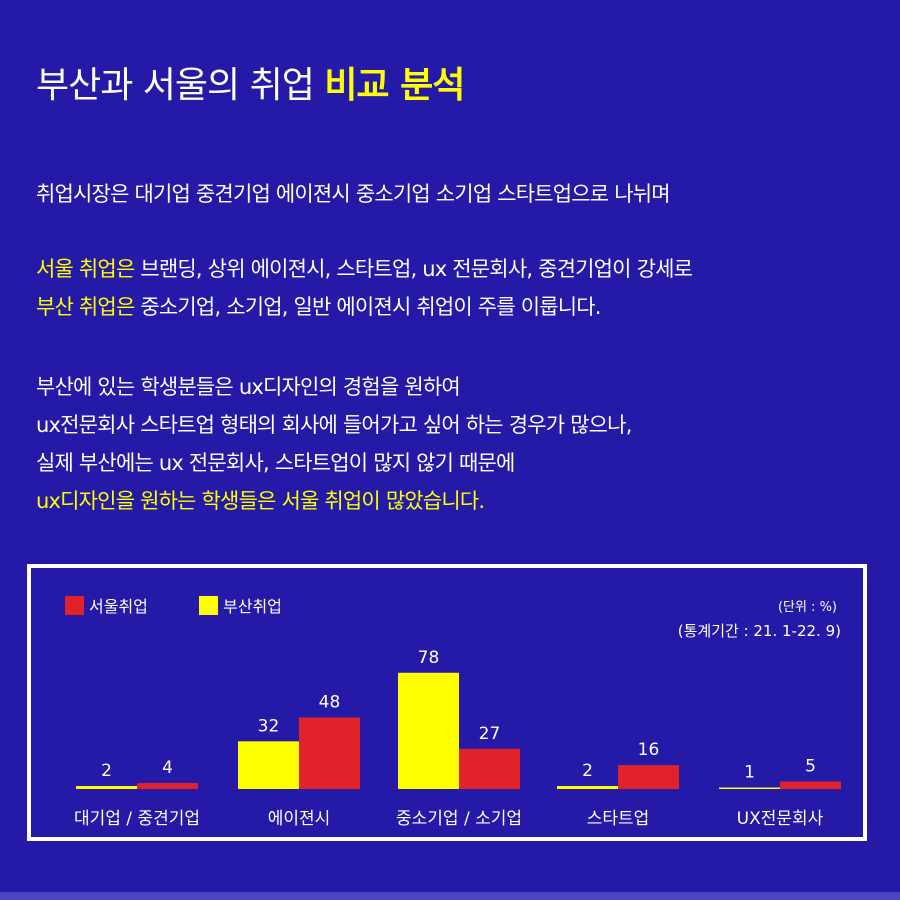  Describe the element at coordinates (807, 607) in the screenshot. I see `unit-note: (단위 : %)` at that location.